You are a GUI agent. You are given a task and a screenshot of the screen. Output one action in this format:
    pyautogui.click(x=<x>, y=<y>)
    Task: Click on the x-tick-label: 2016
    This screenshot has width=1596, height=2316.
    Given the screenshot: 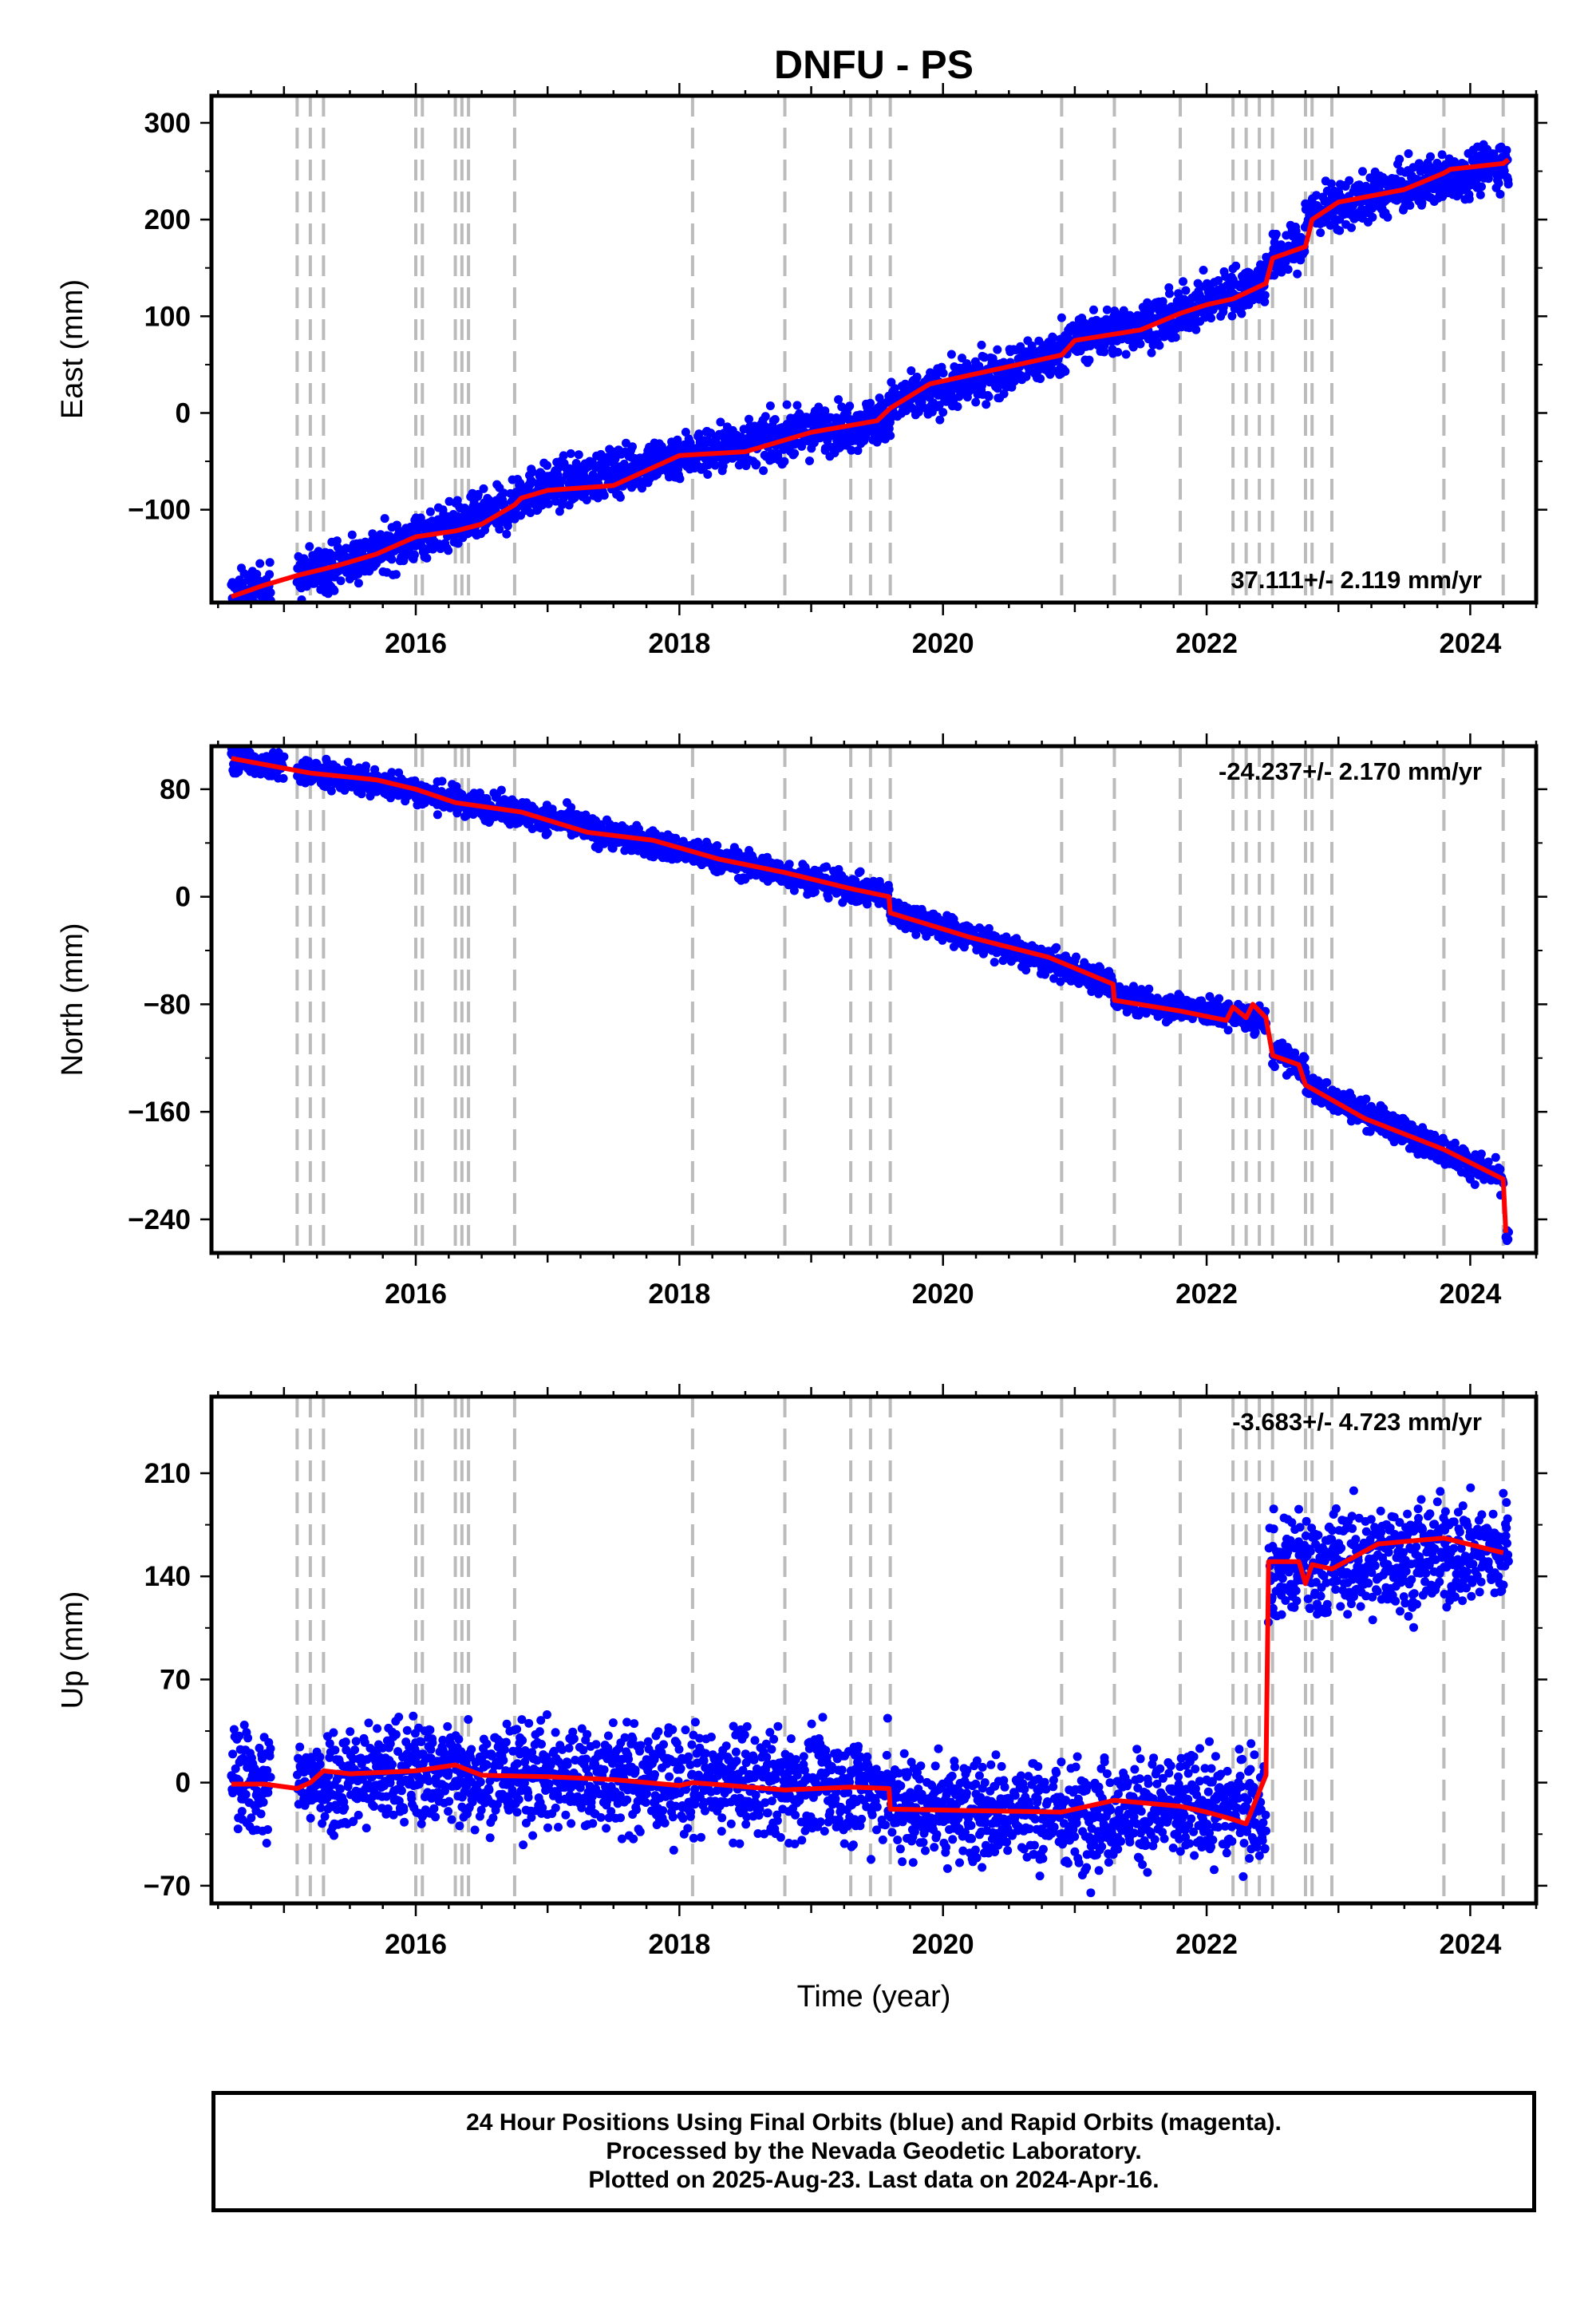 What is the action you would take?
    pyautogui.click(x=416, y=643)
    